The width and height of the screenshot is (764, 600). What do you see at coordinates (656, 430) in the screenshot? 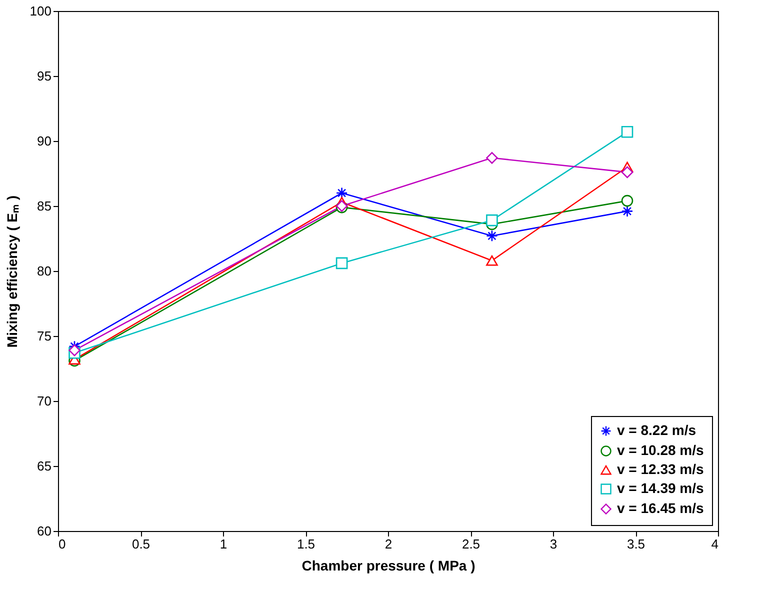
I see `legend-label: v = 8.22 m/s` at bounding box center [656, 430].